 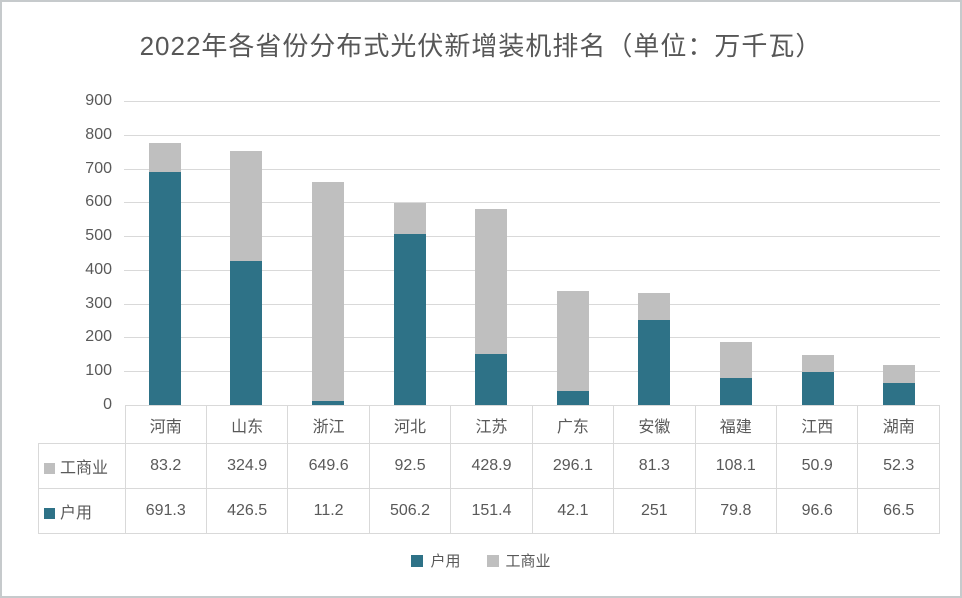 What do you see at coordinates (165, 511) in the screenshot?
I see `table-value-cell: 691.3` at bounding box center [165, 511].